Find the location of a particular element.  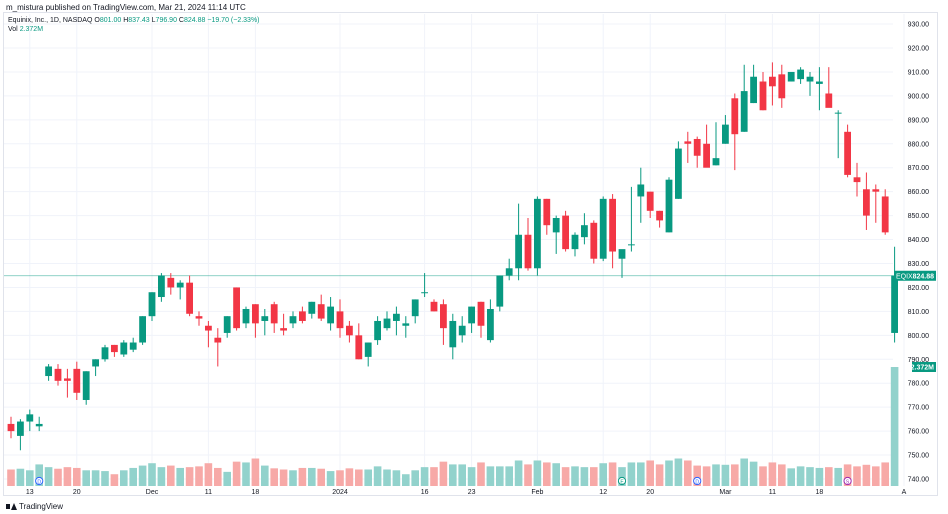

split-marker-icon is located at coordinates (847, 481).